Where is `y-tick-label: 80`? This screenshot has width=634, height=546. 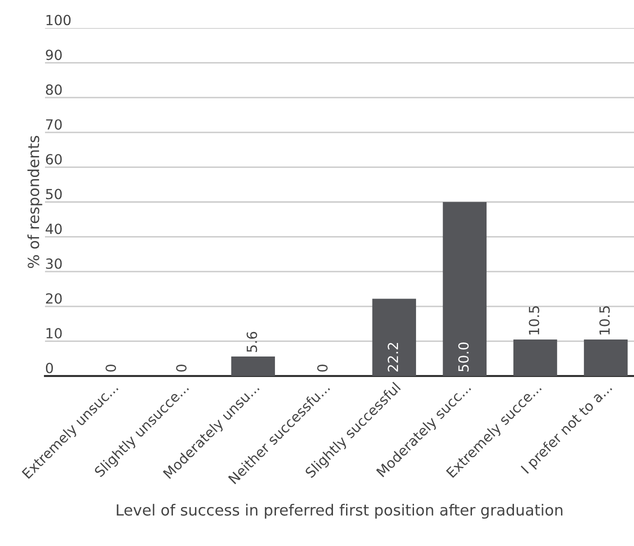 y-tick-label: 80 is located at coordinates (54, 89).